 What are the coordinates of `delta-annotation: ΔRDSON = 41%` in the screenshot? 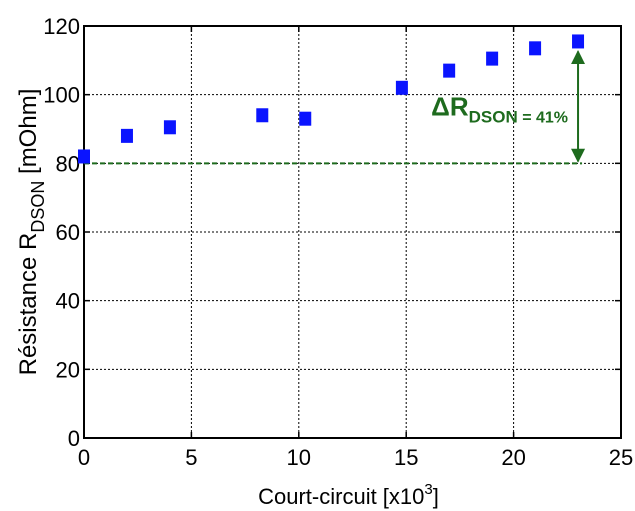 It's located at (499, 108).